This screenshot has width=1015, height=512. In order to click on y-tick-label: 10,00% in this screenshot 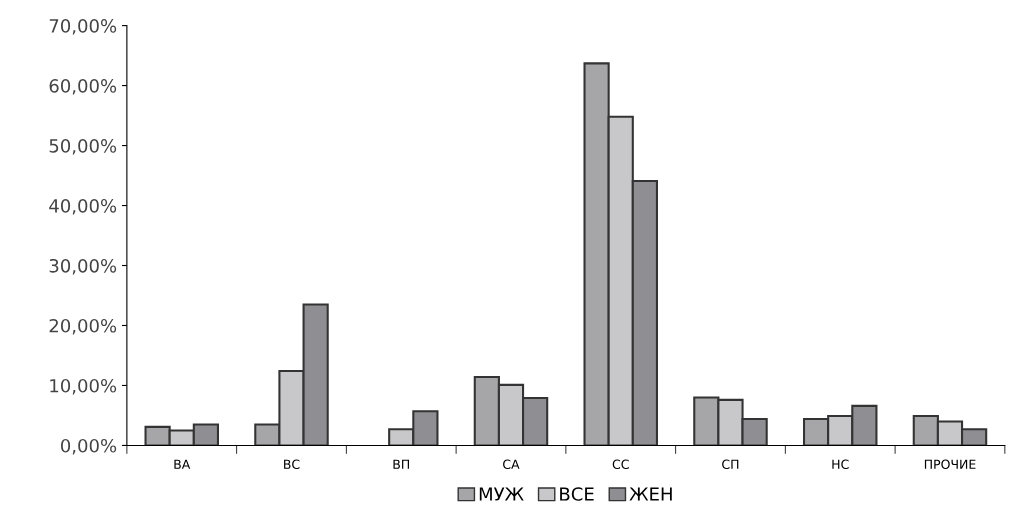, I will do `click(83, 386)`.